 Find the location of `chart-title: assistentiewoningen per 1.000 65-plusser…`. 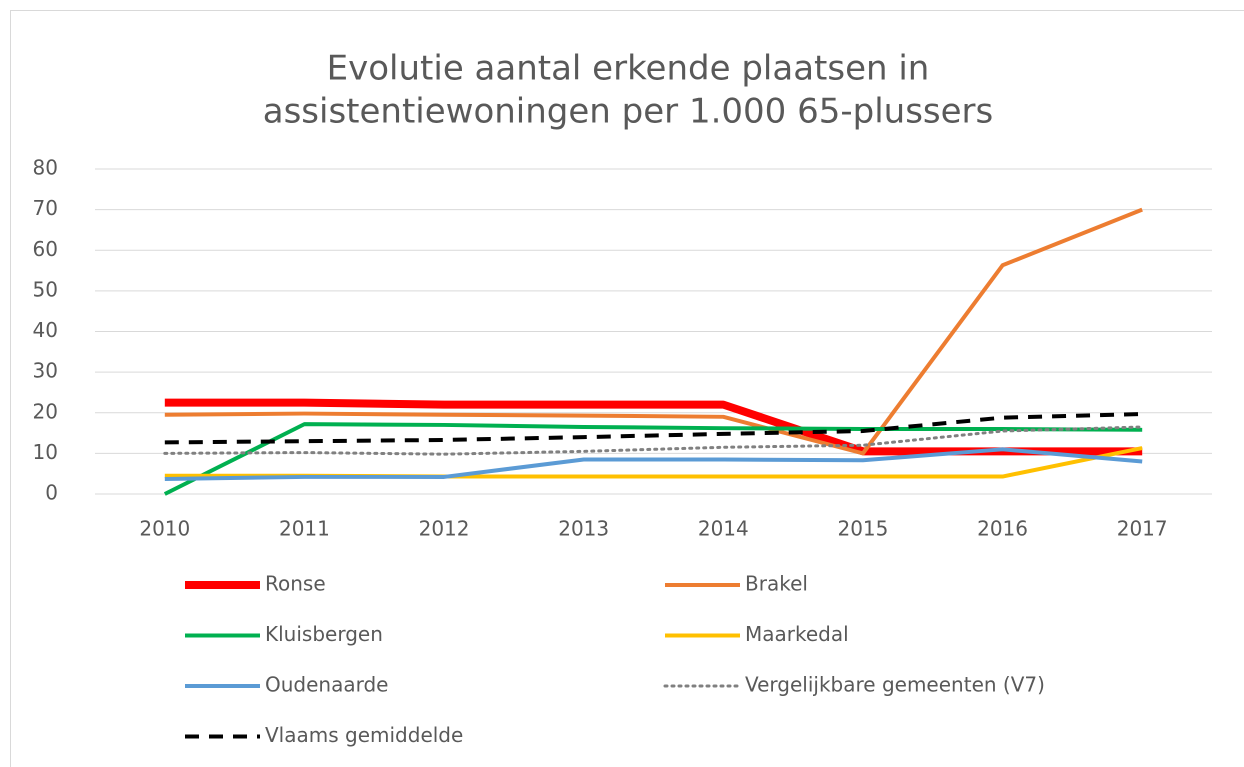

chart-title: assistentiewoningen per 1.000 65-plusser… is located at coordinates (628, 112).